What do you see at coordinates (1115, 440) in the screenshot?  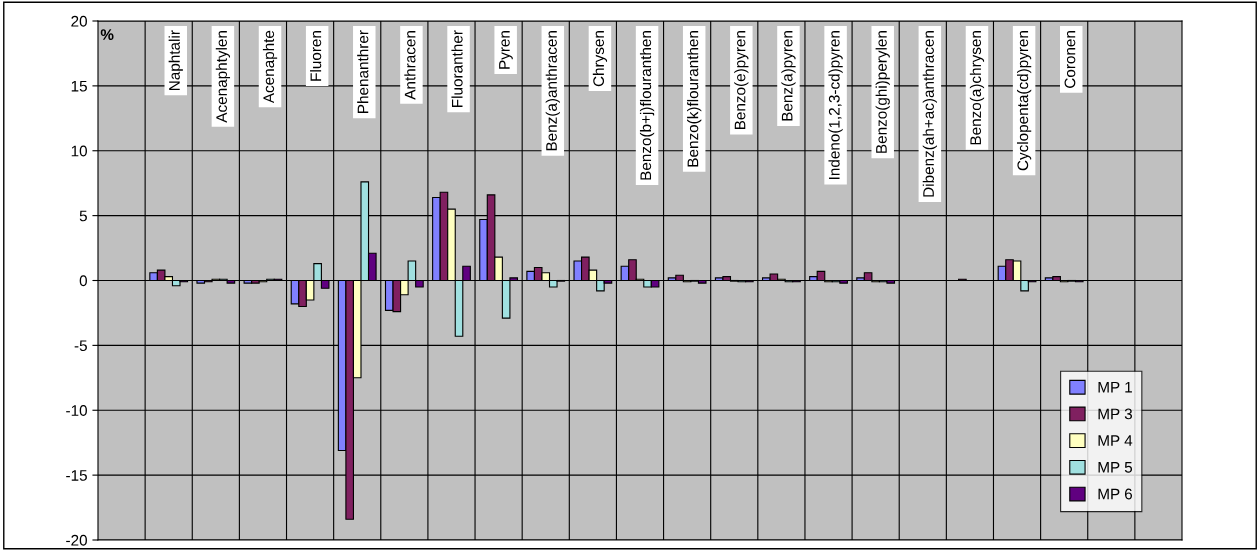 I see `legend-label: MP 4` at bounding box center [1115, 440].